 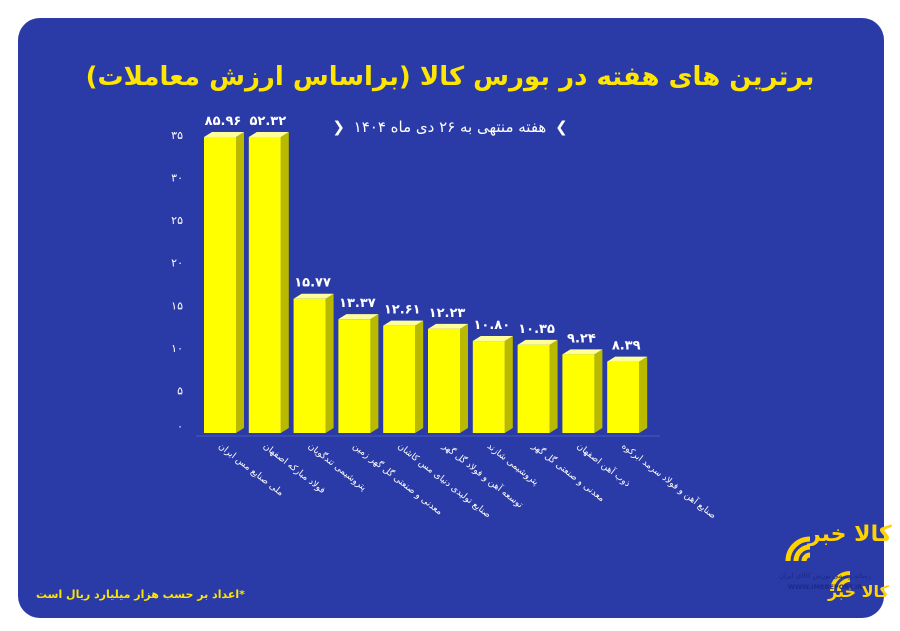 I want to click on logo-url: WWW.IMEREPORT.IR, so click(x=825, y=587).